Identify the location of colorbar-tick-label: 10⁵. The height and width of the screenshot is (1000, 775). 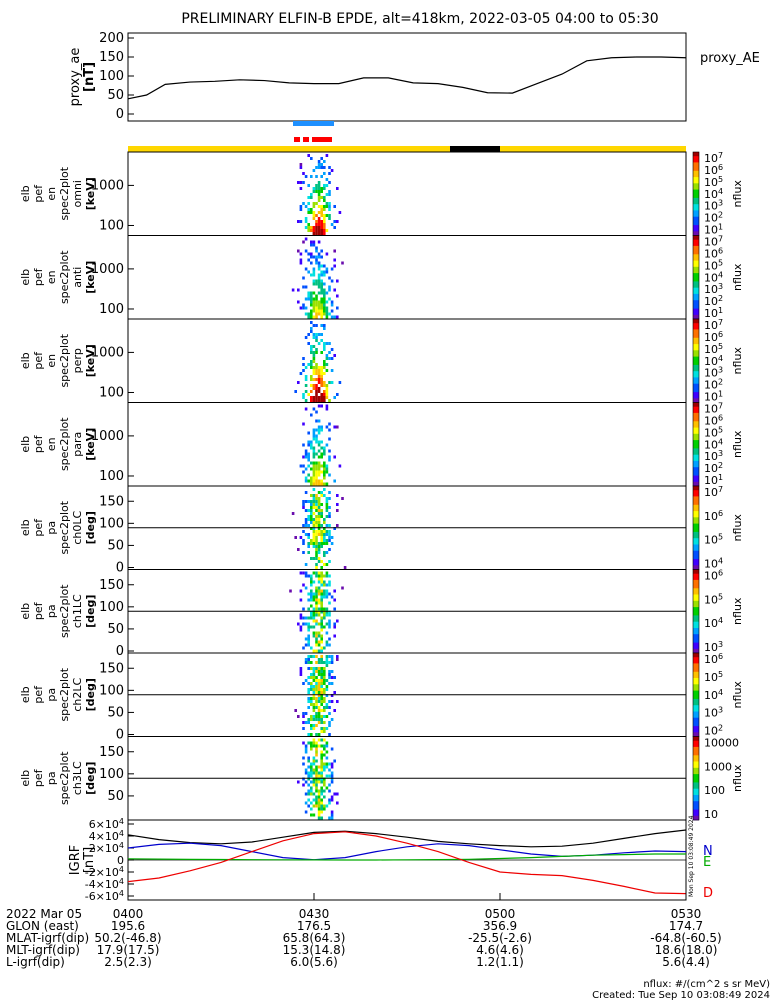
(713, 265).